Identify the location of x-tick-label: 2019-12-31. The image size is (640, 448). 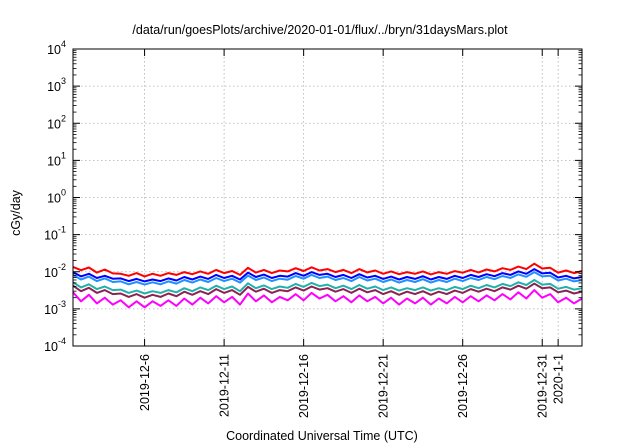
(543, 386).